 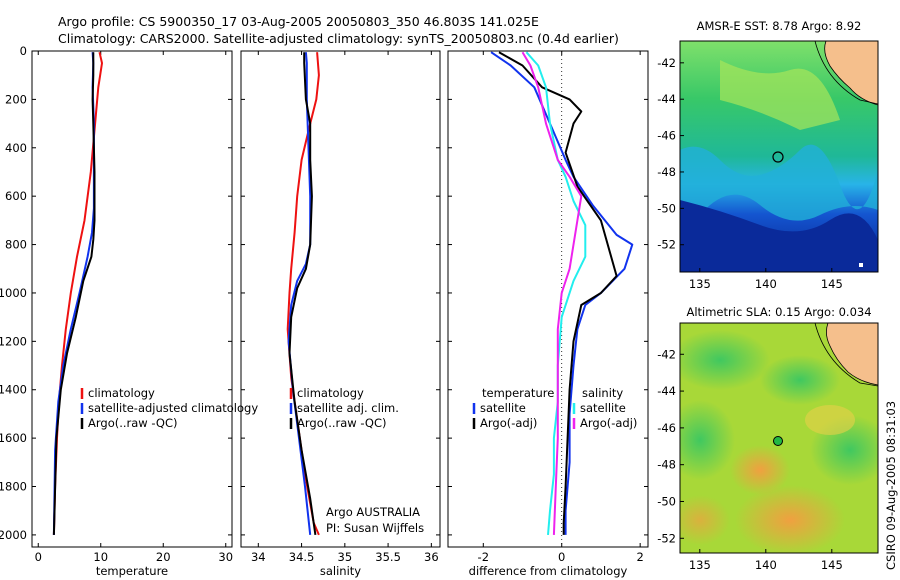 What do you see at coordinates (348, 408) in the screenshot?
I see `legend-entry: satellite adj. clim.` at bounding box center [348, 408].